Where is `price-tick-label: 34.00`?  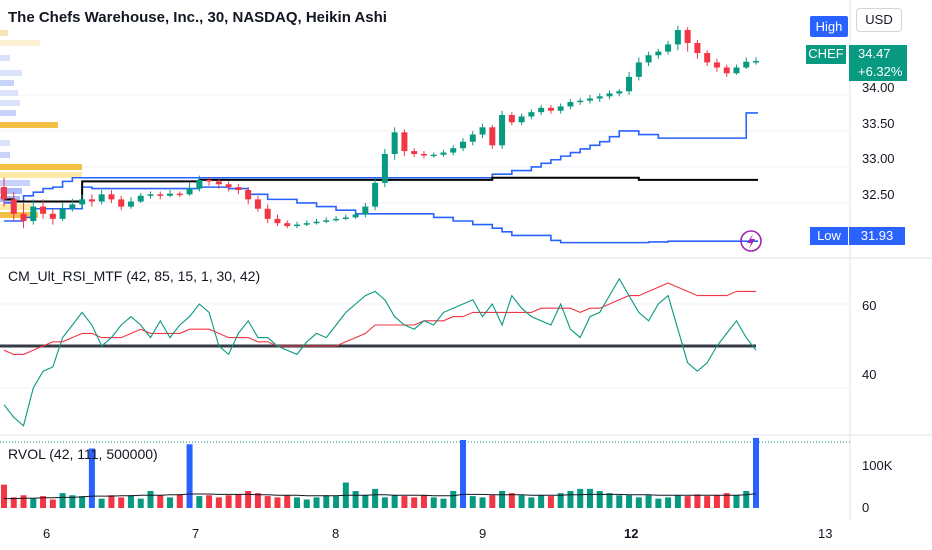 price-tick-label: 34.00 is located at coordinates (878, 87).